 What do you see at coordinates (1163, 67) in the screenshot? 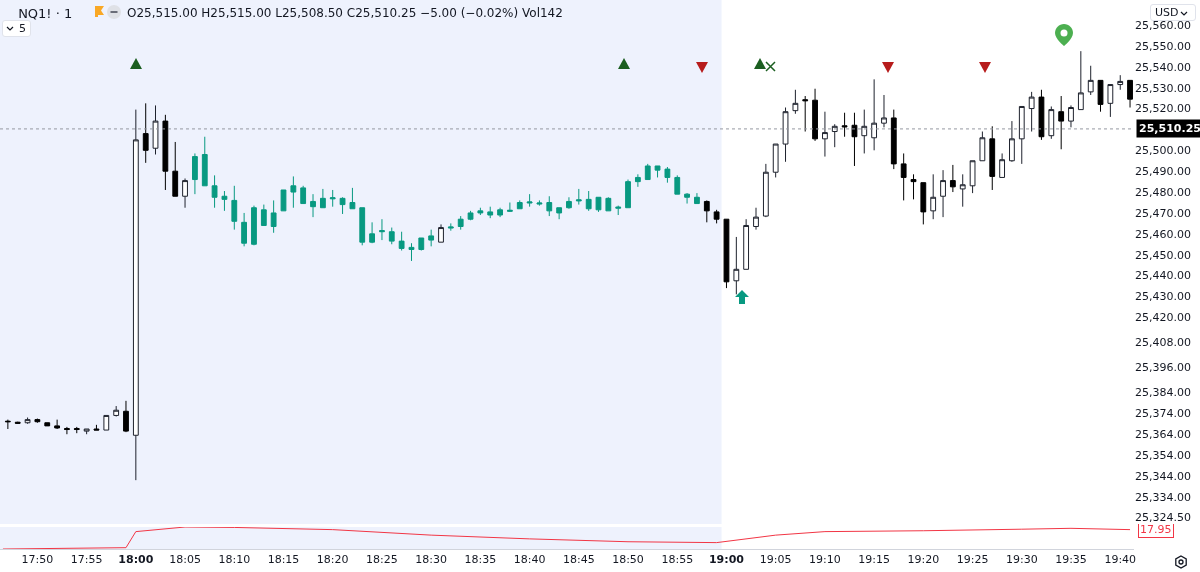
I see `y-tick-label: 25,540.00` at bounding box center [1163, 67].